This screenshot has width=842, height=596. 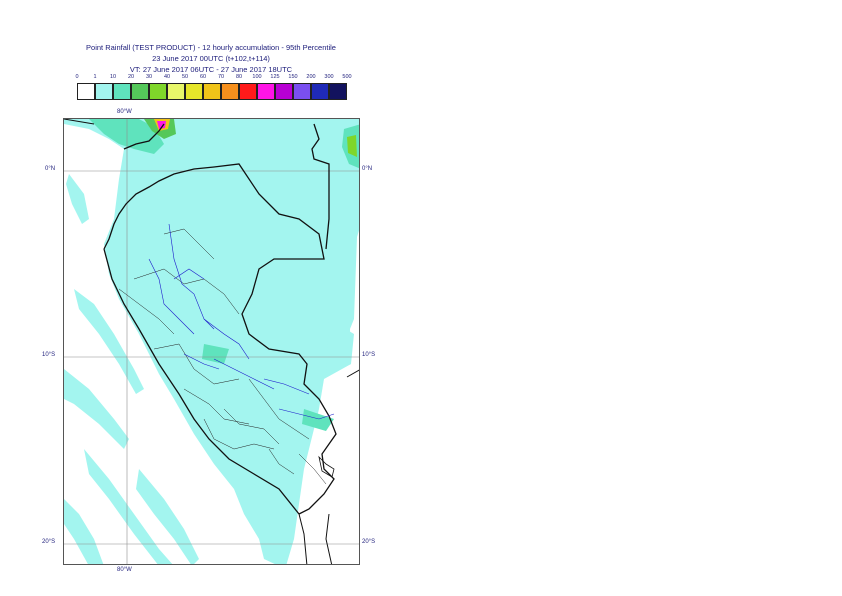 What do you see at coordinates (275, 77) in the screenshot?
I see `legend-threshold-label: 125` at bounding box center [275, 77].